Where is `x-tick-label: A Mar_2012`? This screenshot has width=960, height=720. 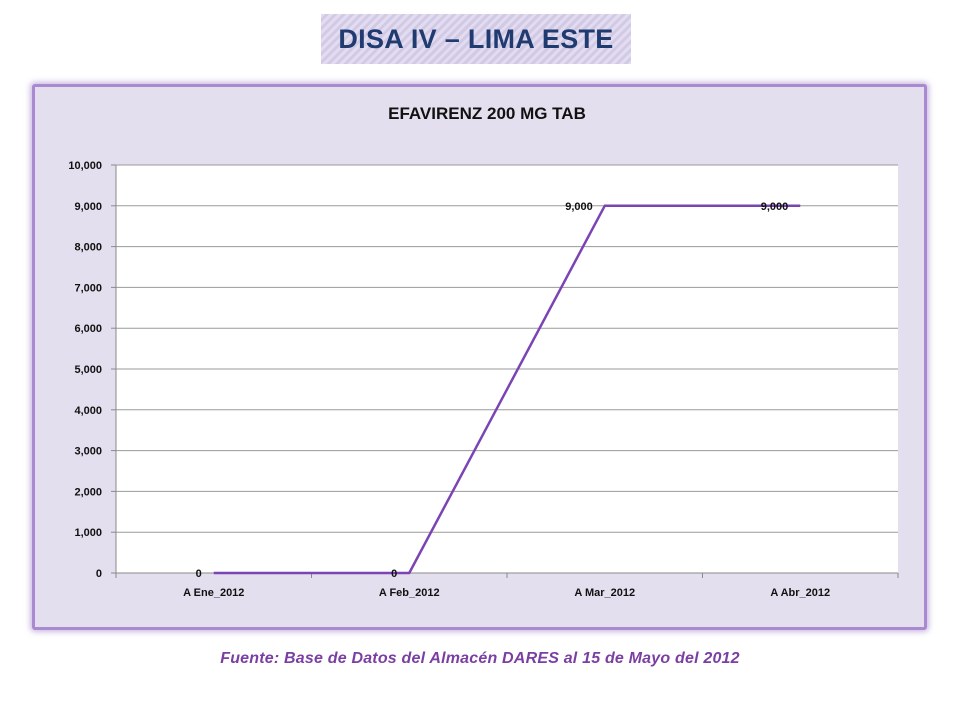 x-tick-label: A Mar_2012 is located at coordinates (604, 593).